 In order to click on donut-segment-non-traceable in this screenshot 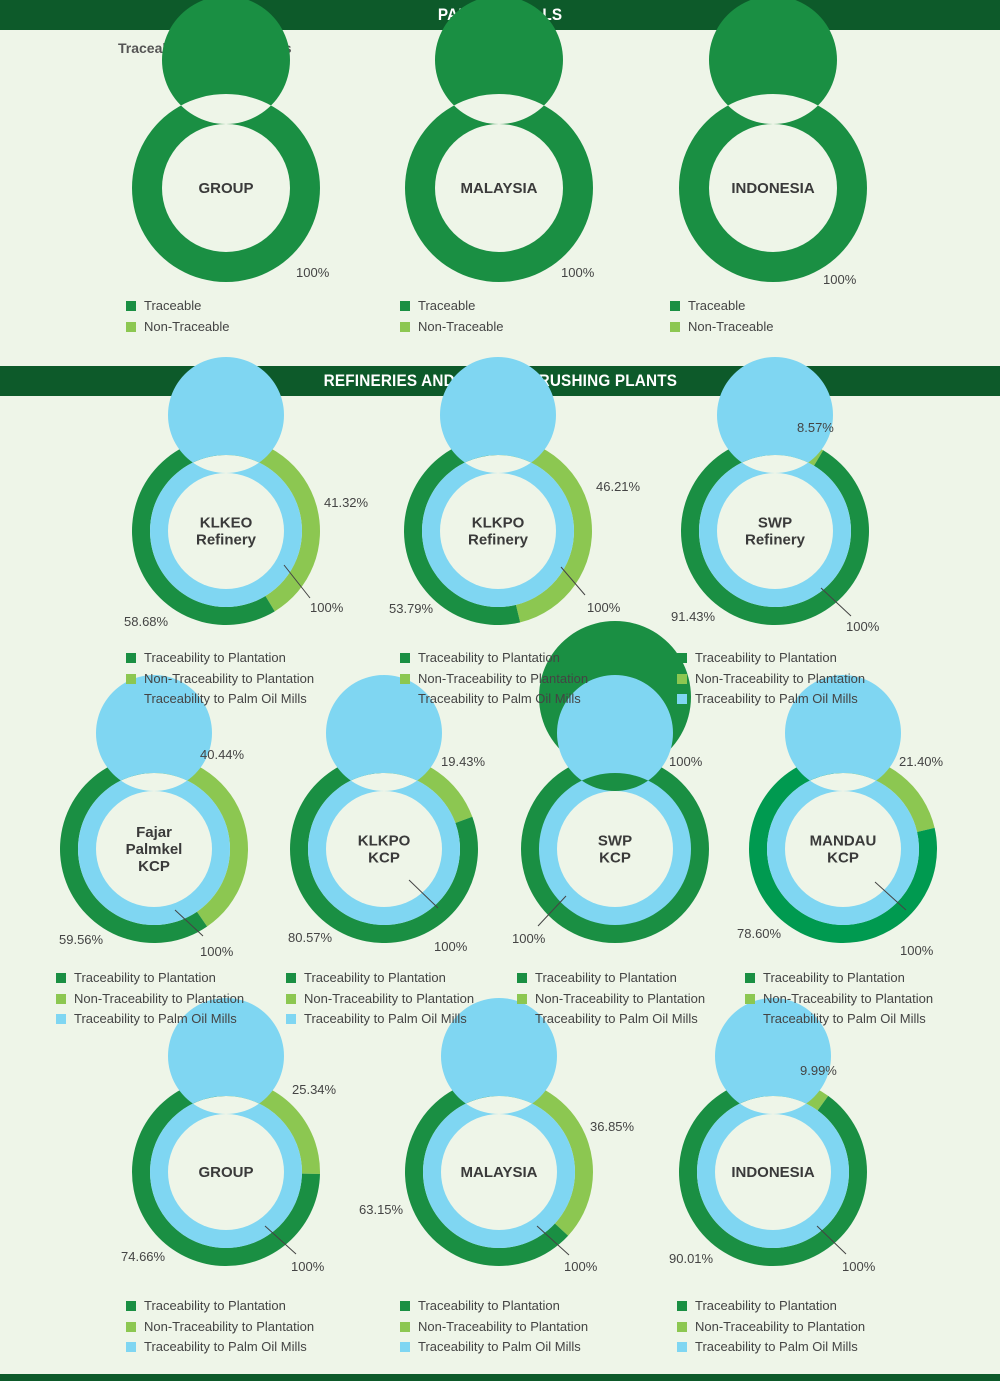, I will do `click(273, 524)`.